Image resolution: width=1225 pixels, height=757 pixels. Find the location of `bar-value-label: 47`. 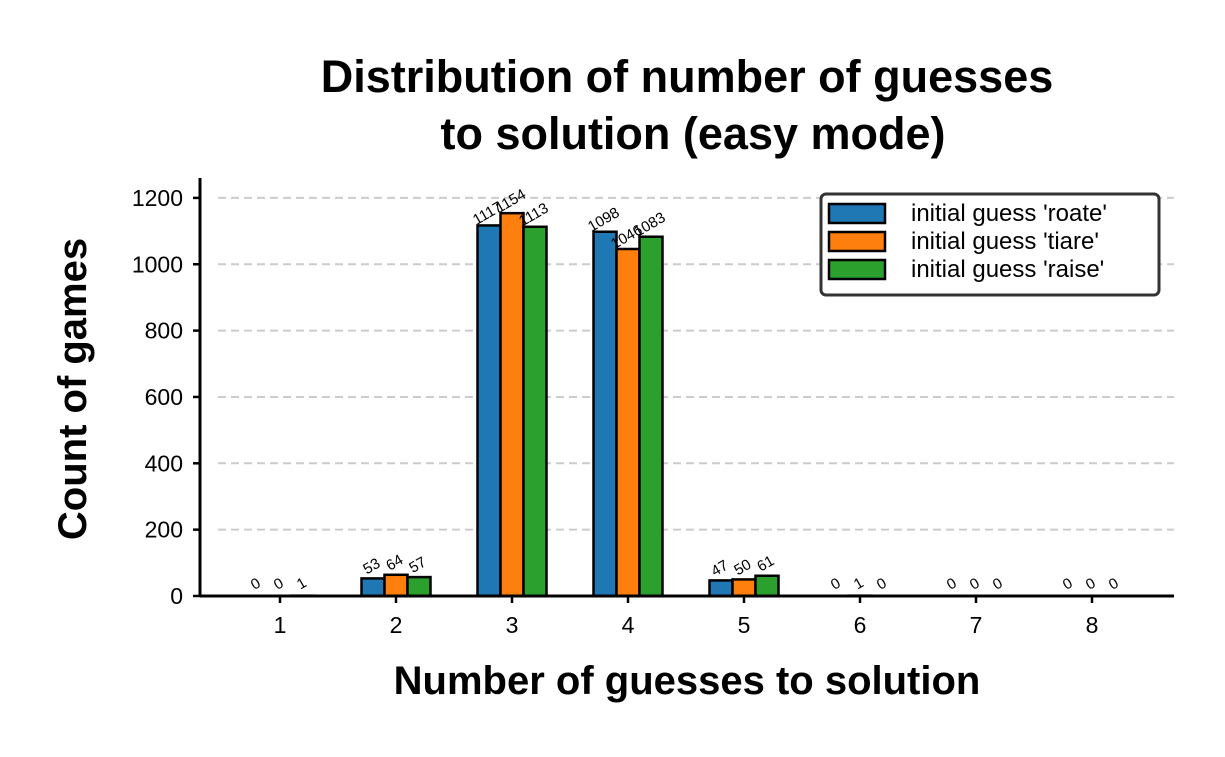

bar-value-label: 47 is located at coordinates (719, 568).